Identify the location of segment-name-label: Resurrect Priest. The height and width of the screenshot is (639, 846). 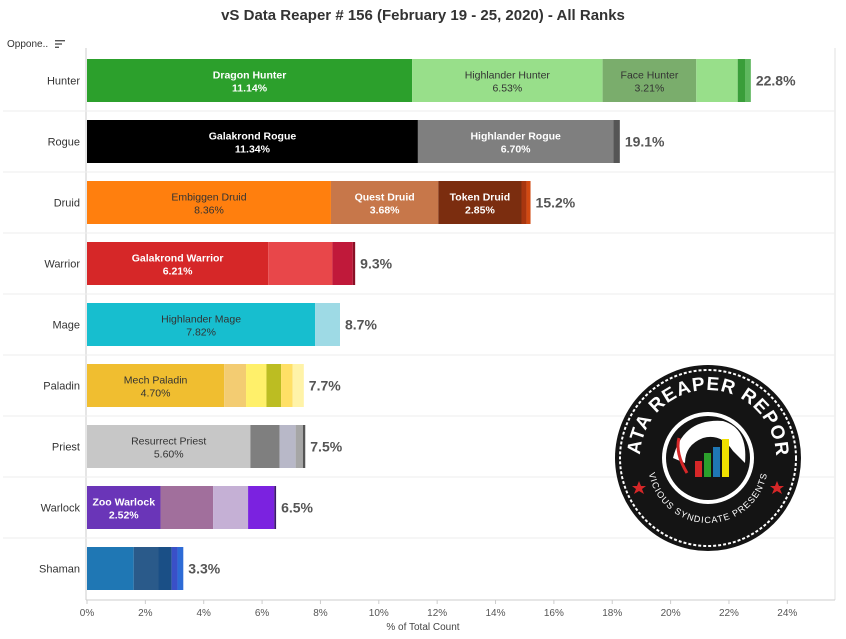
(168, 442).